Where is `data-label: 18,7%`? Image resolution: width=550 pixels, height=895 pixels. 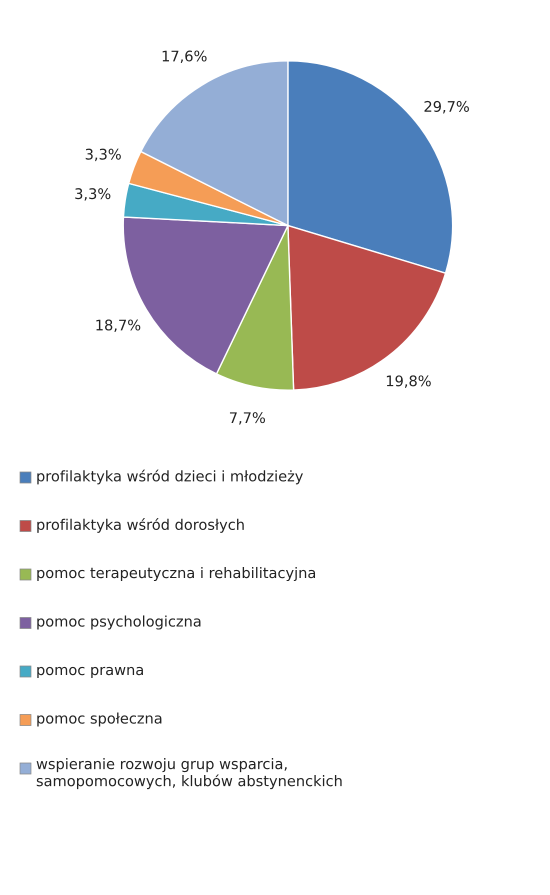
data-label: 18,7% is located at coordinates (118, 326).